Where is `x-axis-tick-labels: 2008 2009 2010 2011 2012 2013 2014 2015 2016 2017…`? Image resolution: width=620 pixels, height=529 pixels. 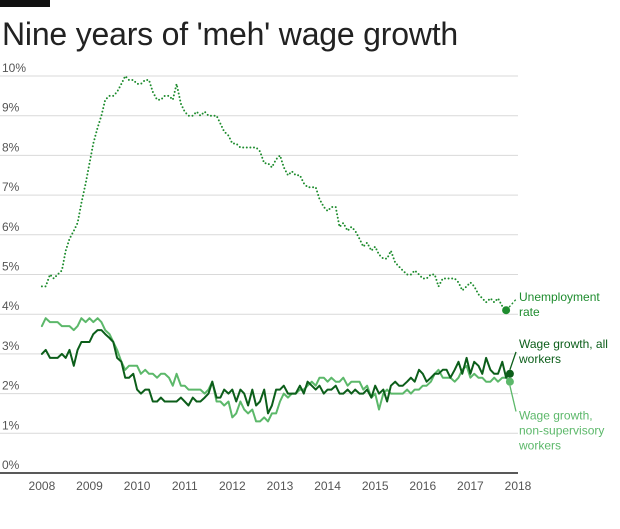 x-axis-tick-labels: 2008 2009 2010 2011 2012 2013 2014 2015 2016 2017… is located at coordinates (280, 486).